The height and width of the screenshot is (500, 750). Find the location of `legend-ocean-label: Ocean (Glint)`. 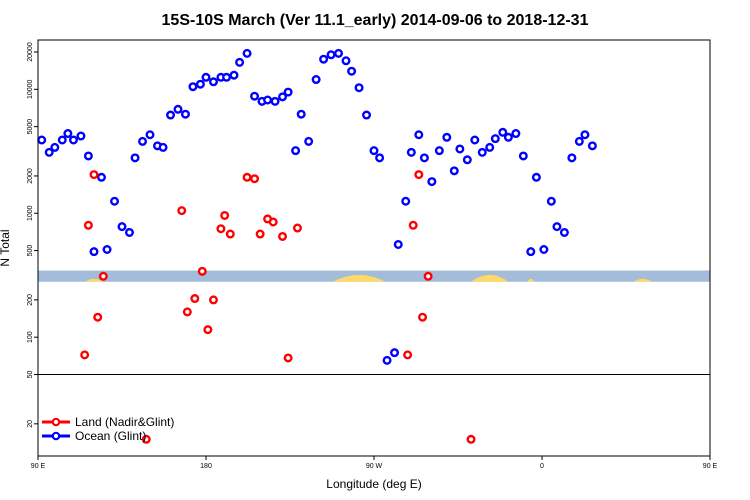

legend-ocean-label: Ocean (Glint) is located at coordinates (110, 436).